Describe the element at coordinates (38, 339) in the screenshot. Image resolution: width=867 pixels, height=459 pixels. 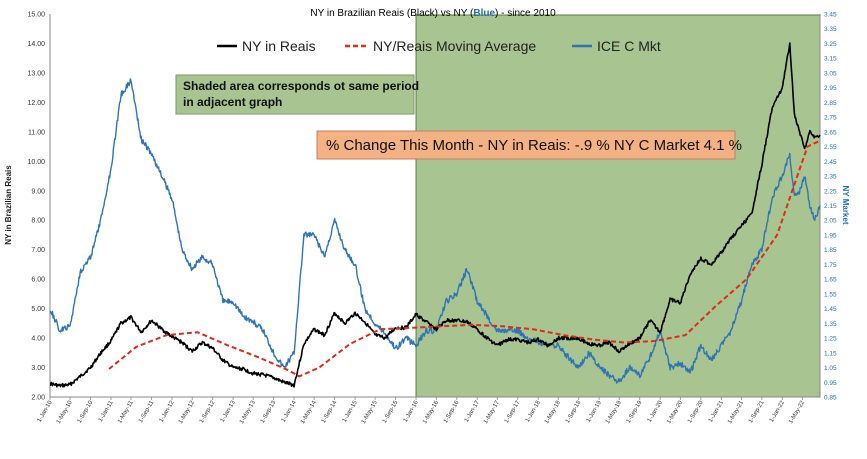
I see `y-tick-label: 4.00` at that location.